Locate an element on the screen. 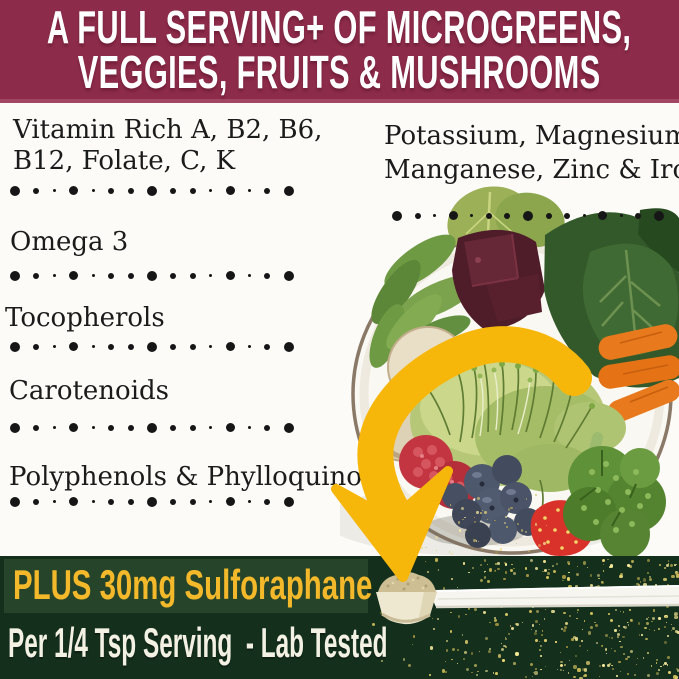  serving-lab-tested-text: Per 1/4 Tsp Serving - Lab Tested is located at coordinates (198, 642).